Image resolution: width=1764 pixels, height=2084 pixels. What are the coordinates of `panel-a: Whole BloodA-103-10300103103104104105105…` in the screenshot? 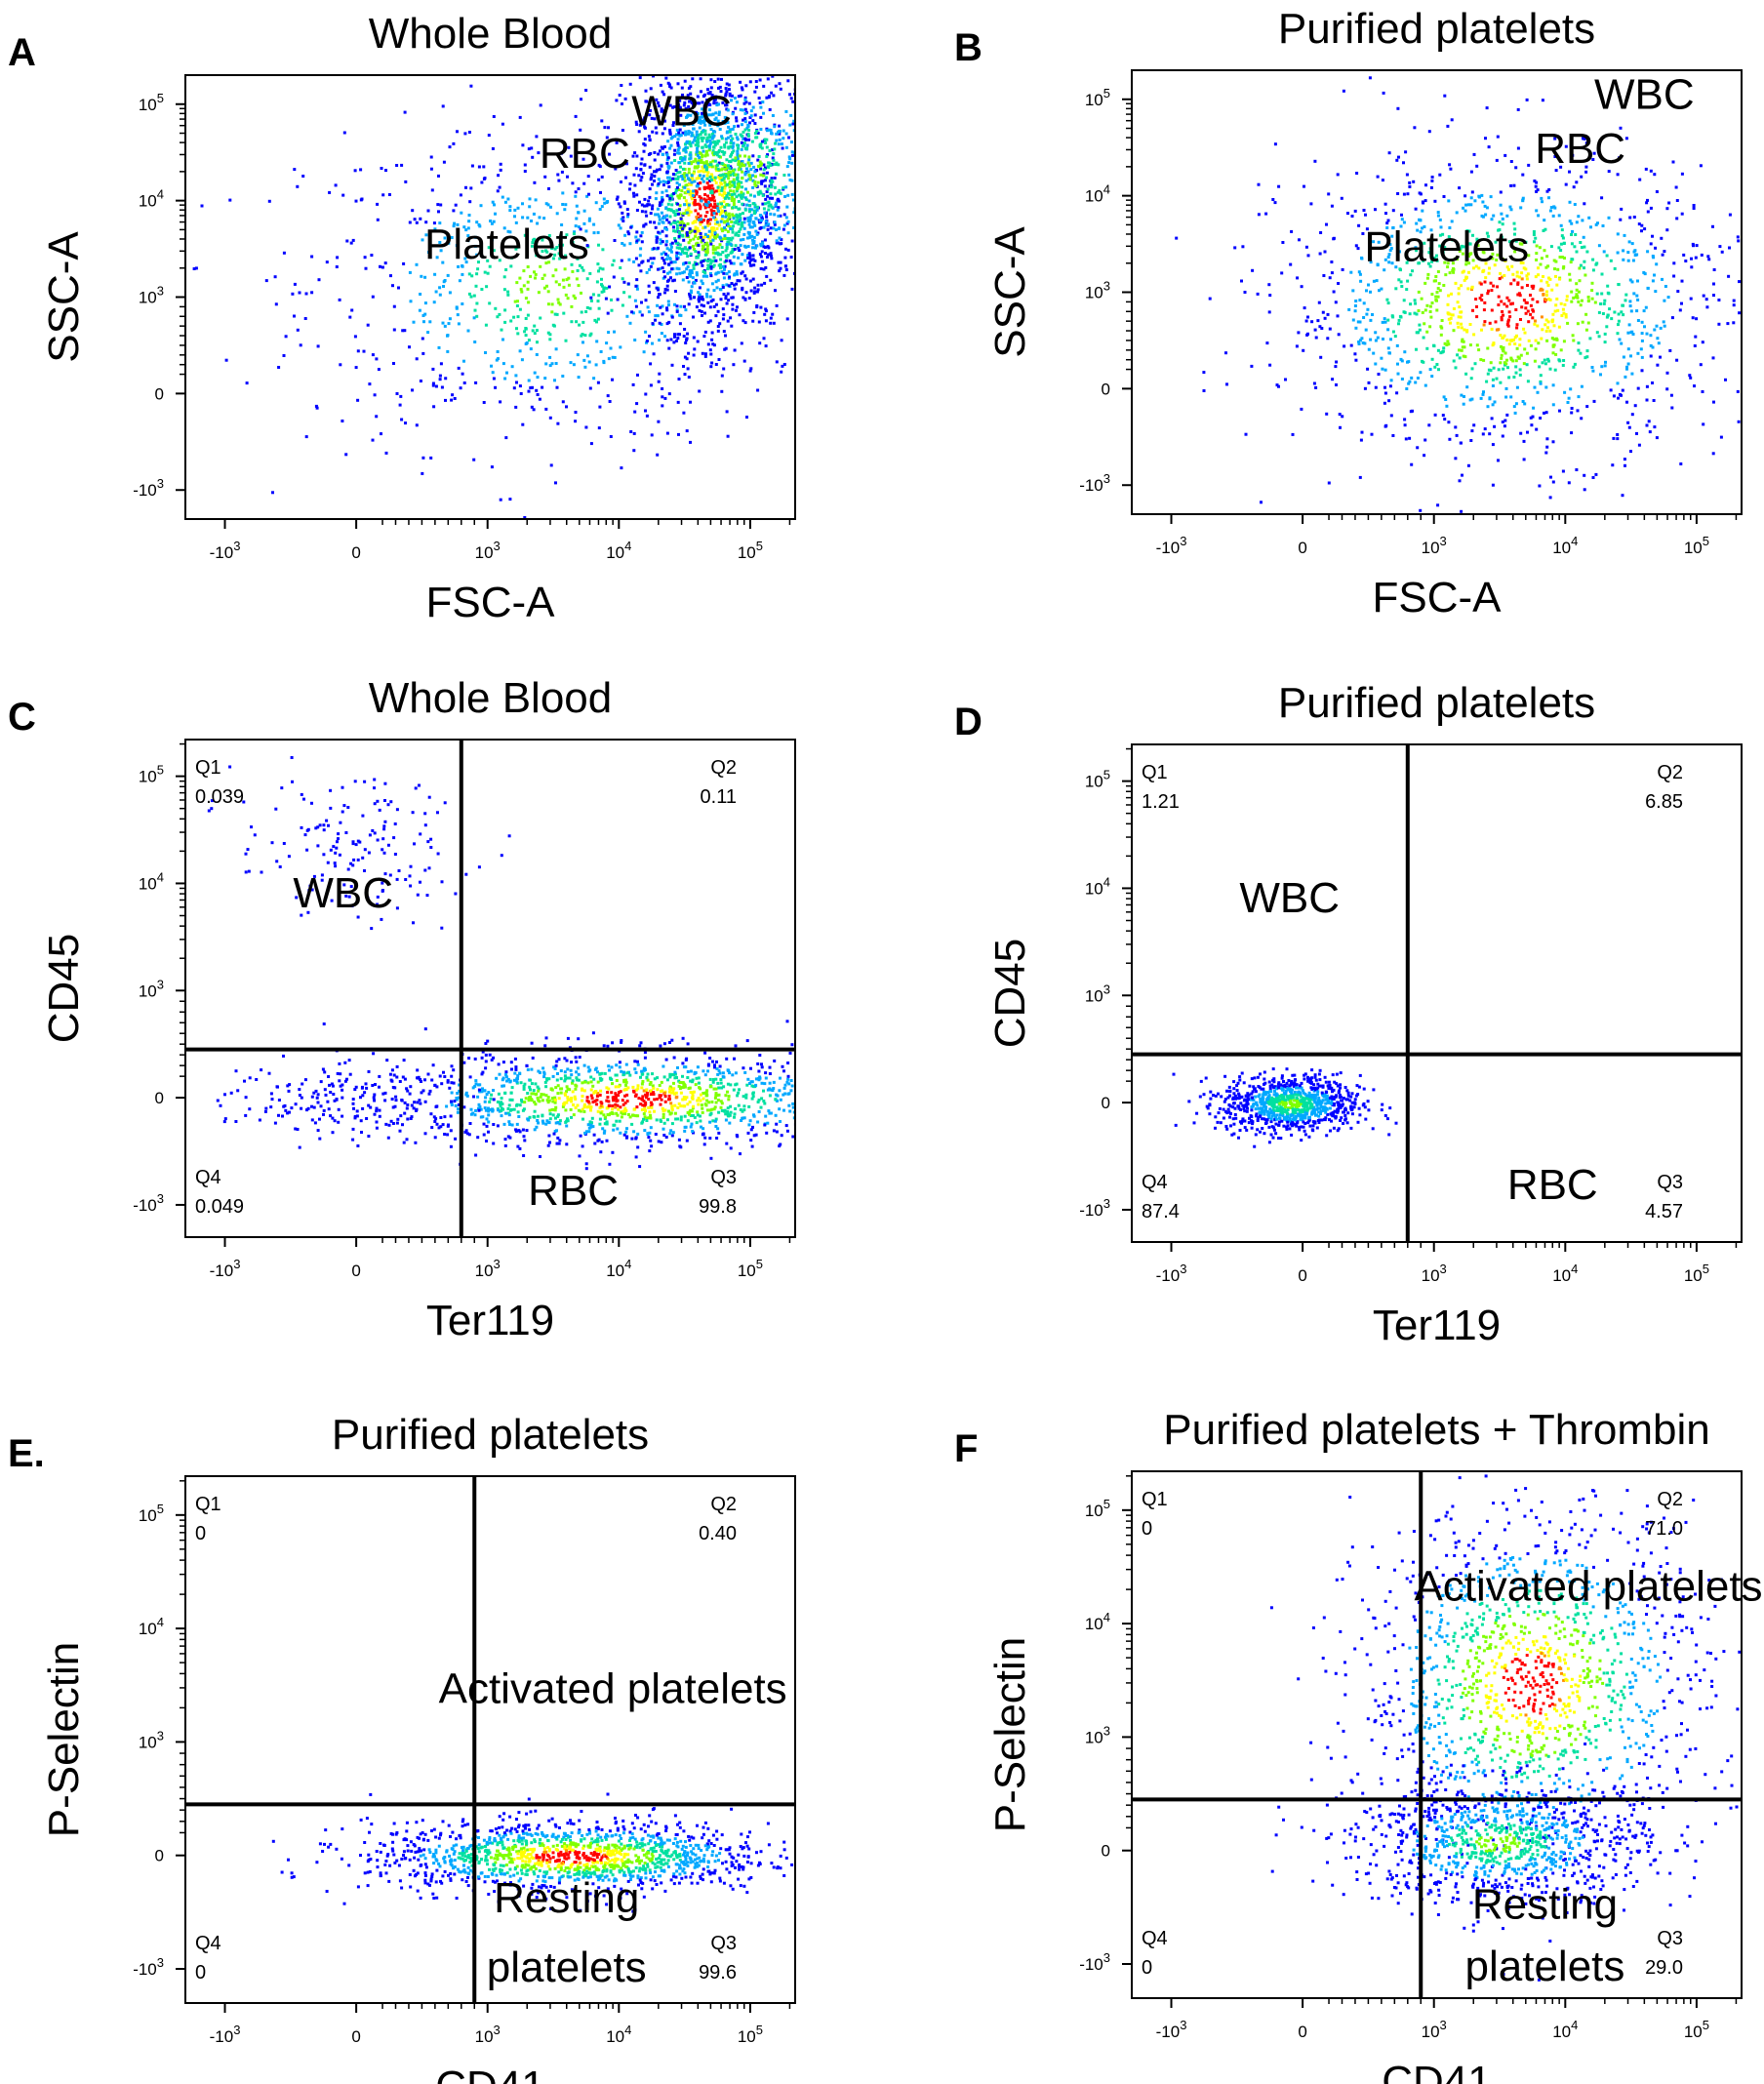 It's located at (450, 318).